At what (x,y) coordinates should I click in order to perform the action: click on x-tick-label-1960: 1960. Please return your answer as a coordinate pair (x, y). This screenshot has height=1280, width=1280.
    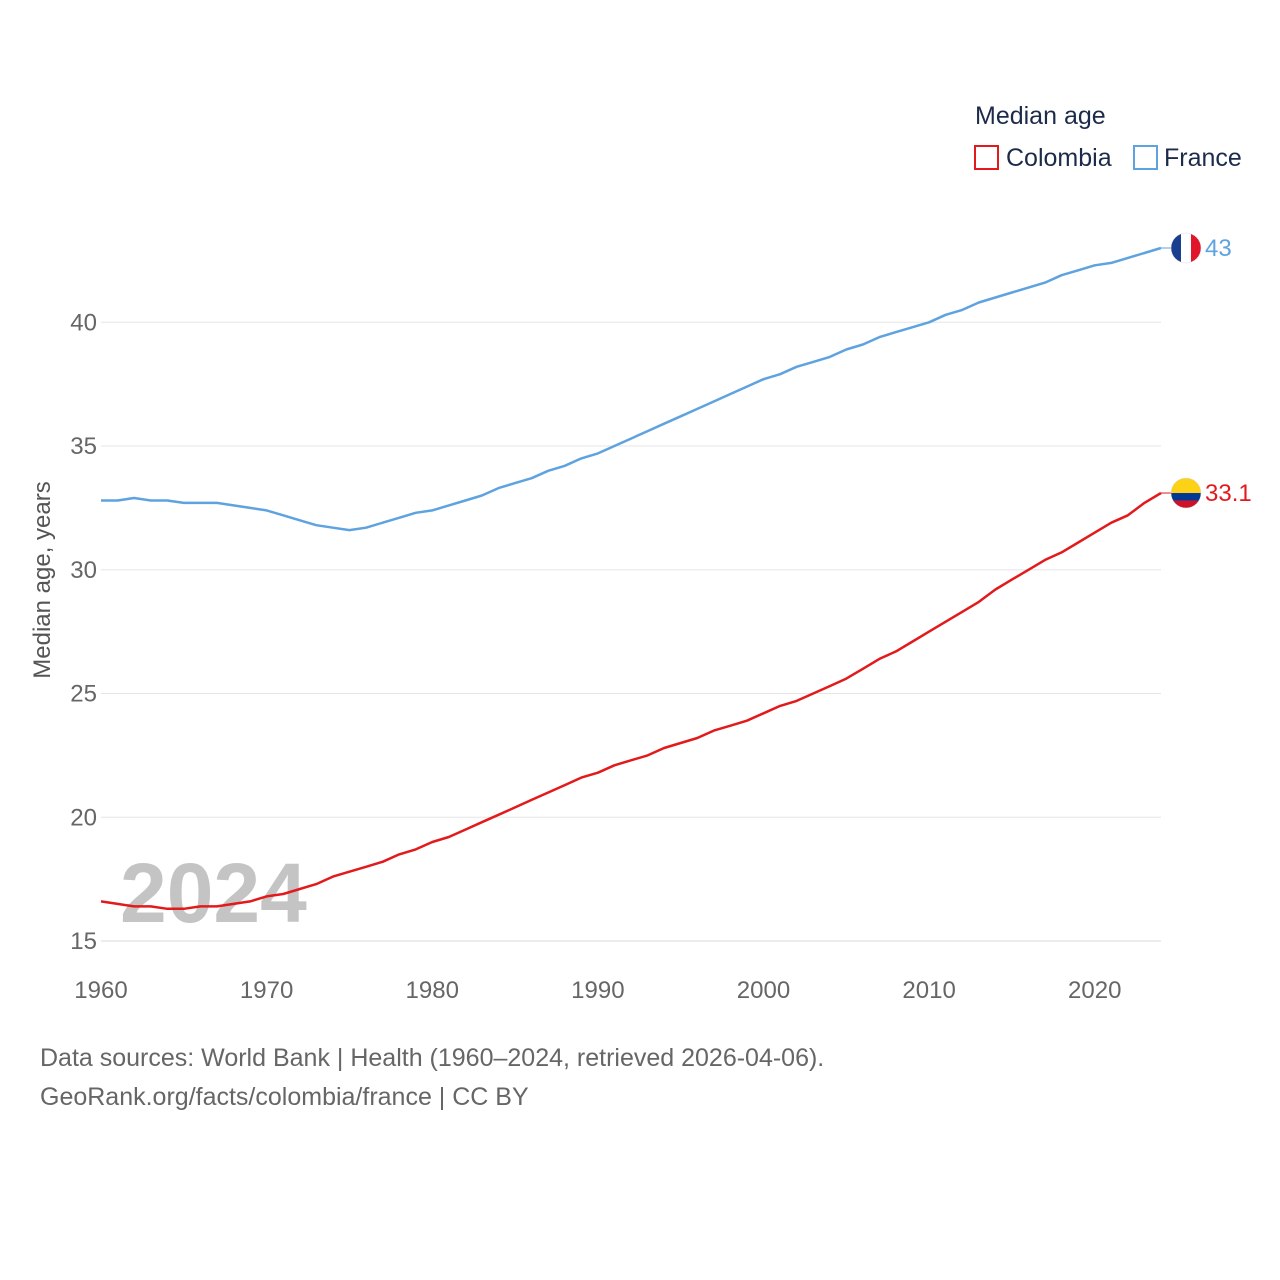
    Looking at the image, I should click on (100, 990).